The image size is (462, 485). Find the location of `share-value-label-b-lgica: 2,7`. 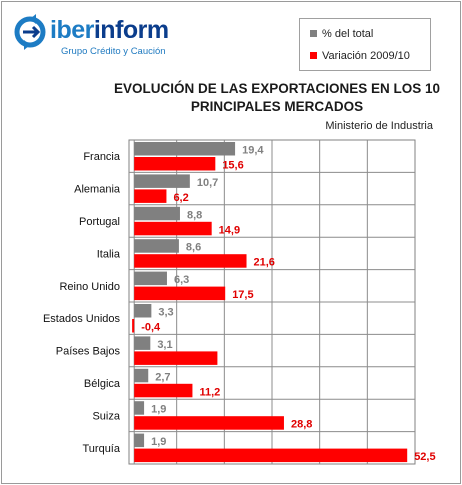

share-value-label-b-lgica: 2,7 is located at coordinates (162, 377).